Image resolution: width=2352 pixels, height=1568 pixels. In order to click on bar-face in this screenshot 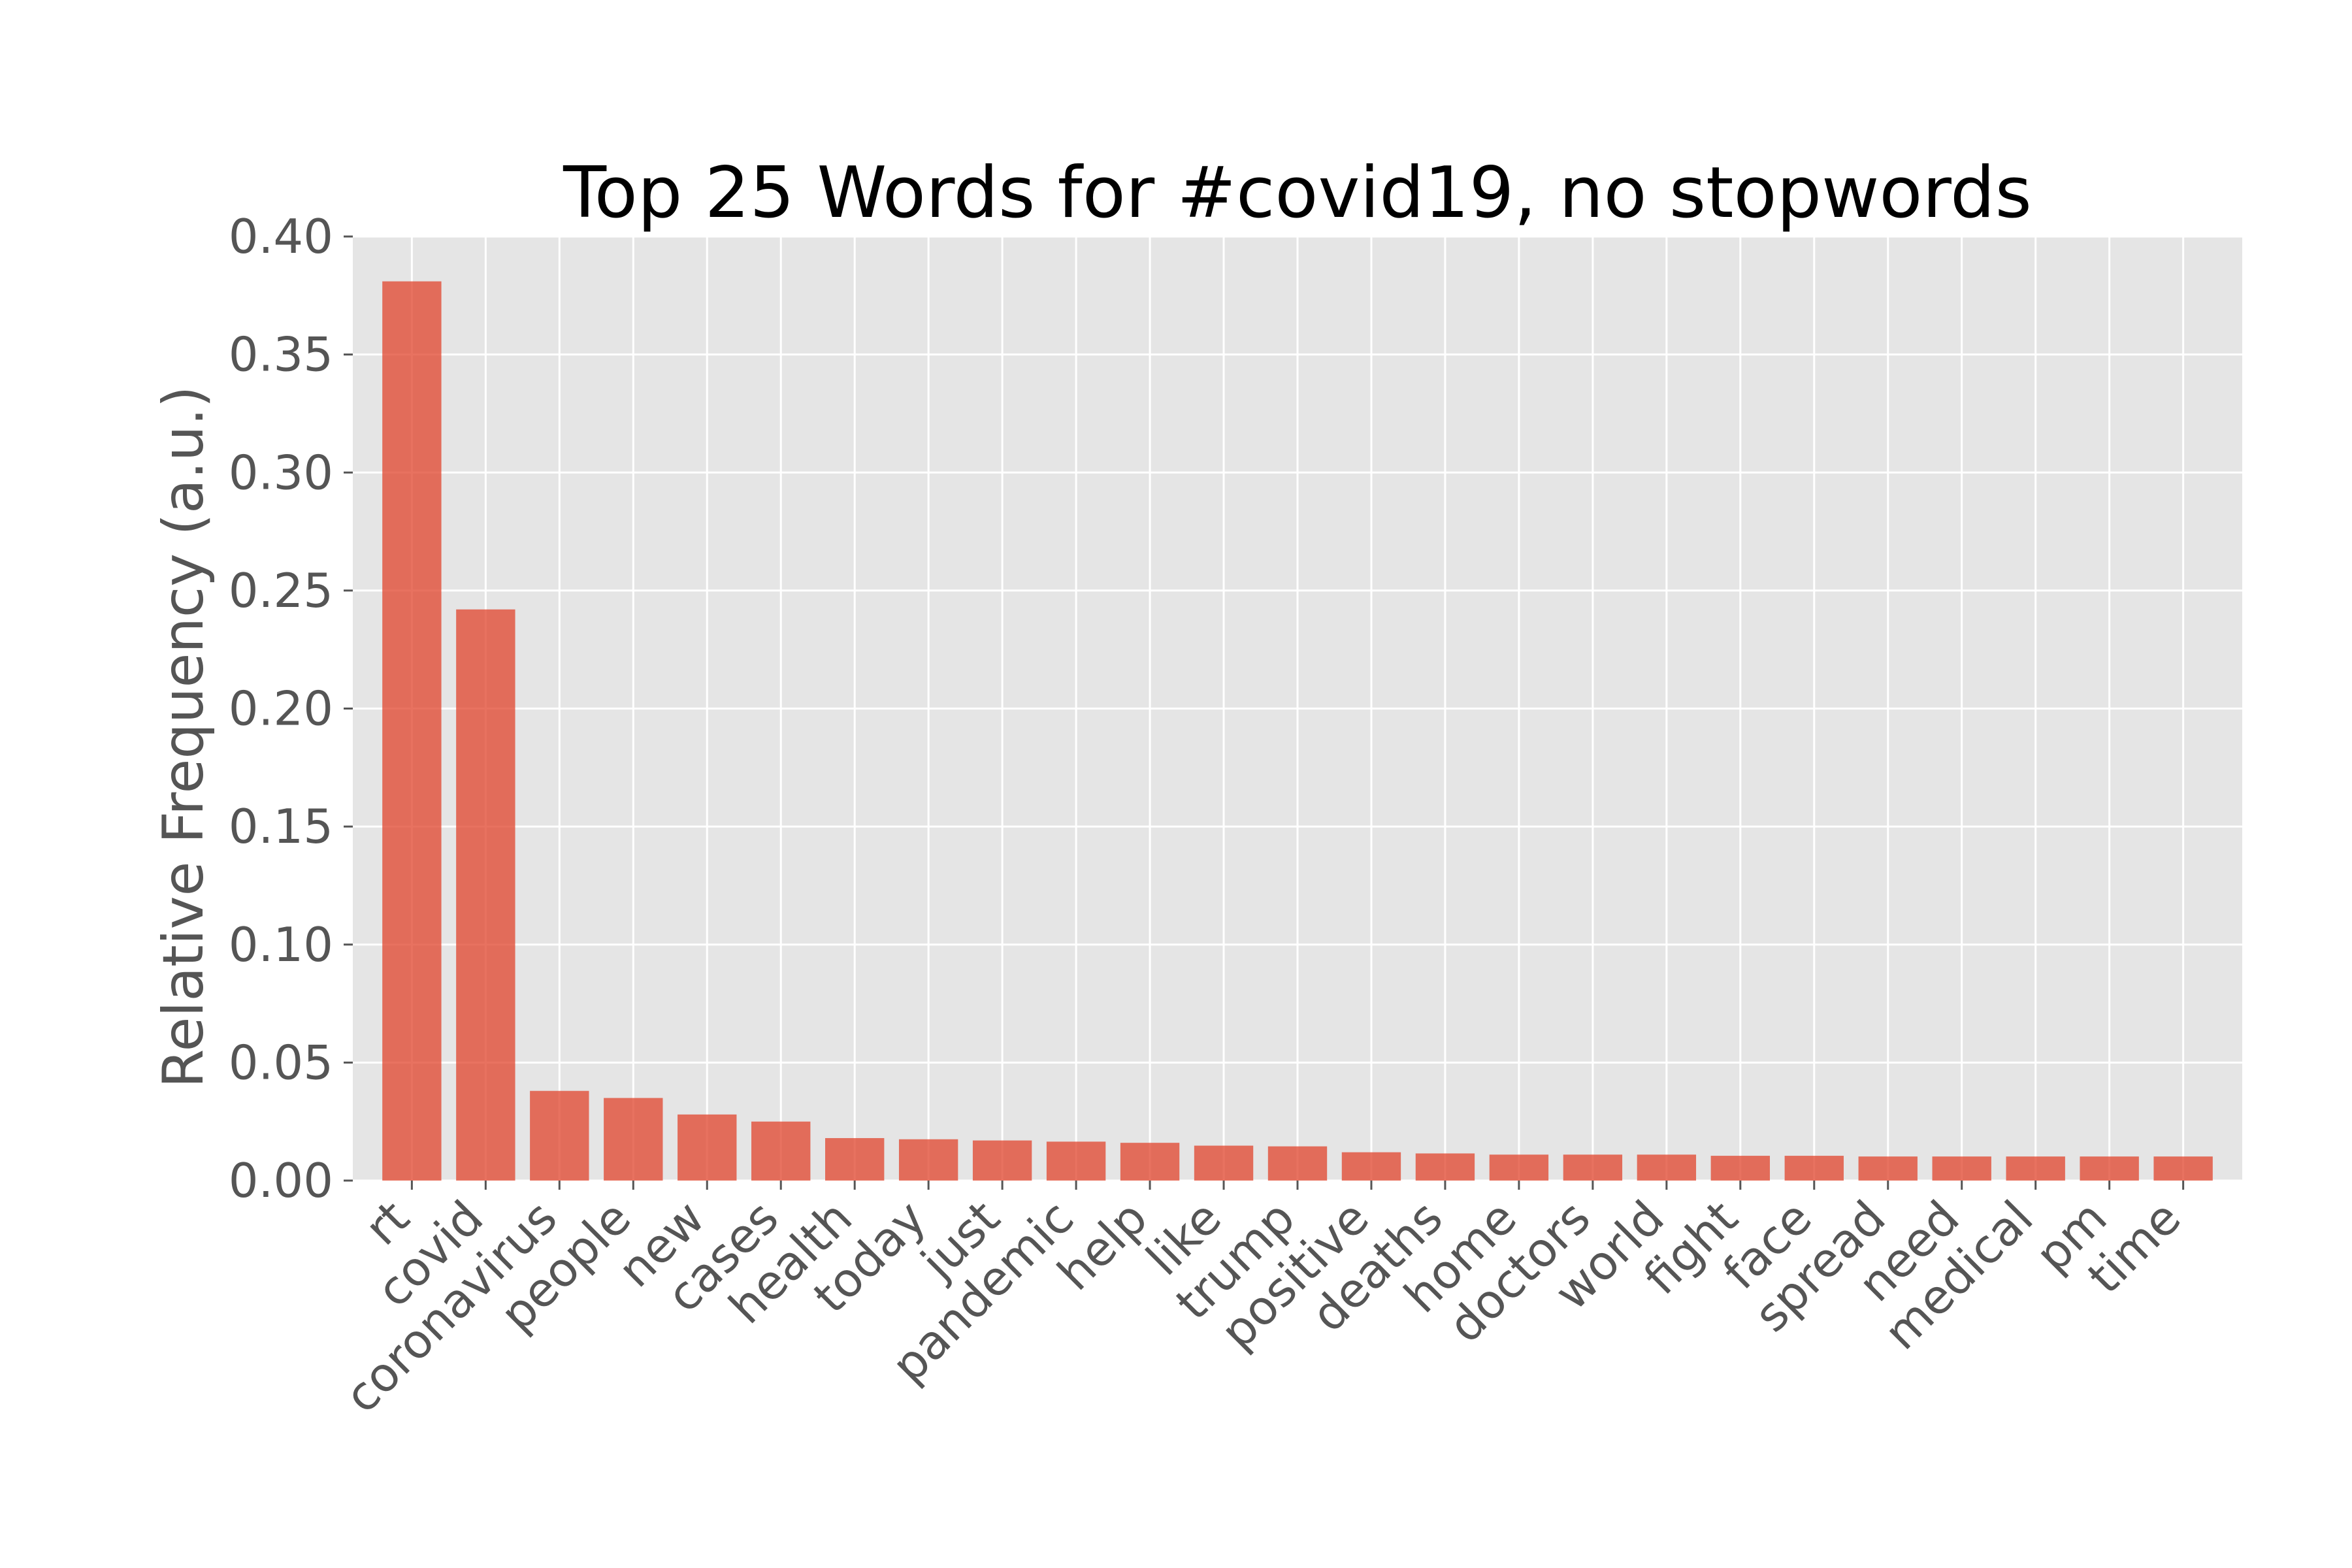, I will do `click(1814, 1168)`.